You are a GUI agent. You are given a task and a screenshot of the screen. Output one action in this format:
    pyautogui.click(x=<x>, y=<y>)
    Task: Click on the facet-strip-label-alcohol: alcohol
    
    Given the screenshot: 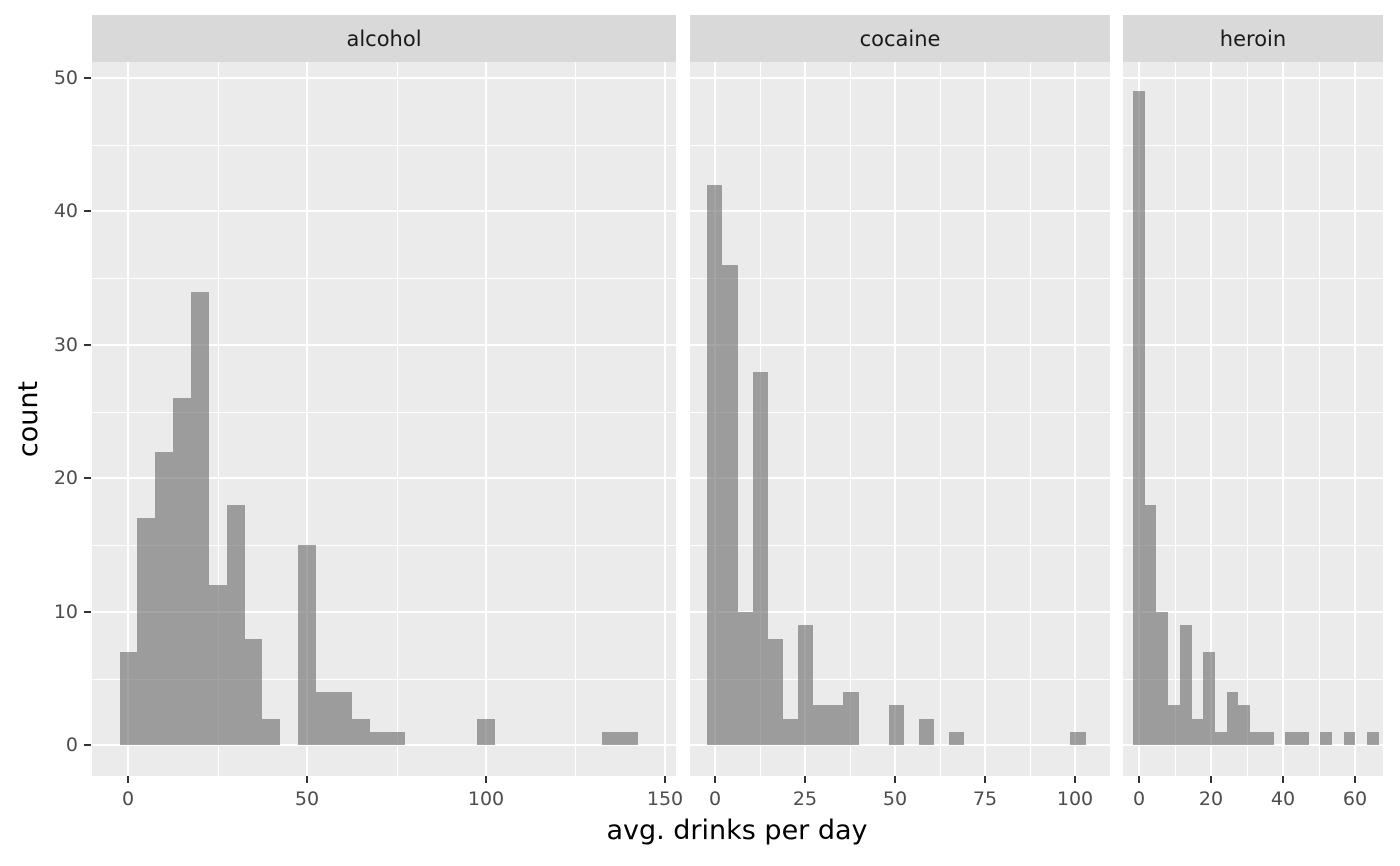 What is the action you would take?
    pyautogui.click(x=384, y=38)
    